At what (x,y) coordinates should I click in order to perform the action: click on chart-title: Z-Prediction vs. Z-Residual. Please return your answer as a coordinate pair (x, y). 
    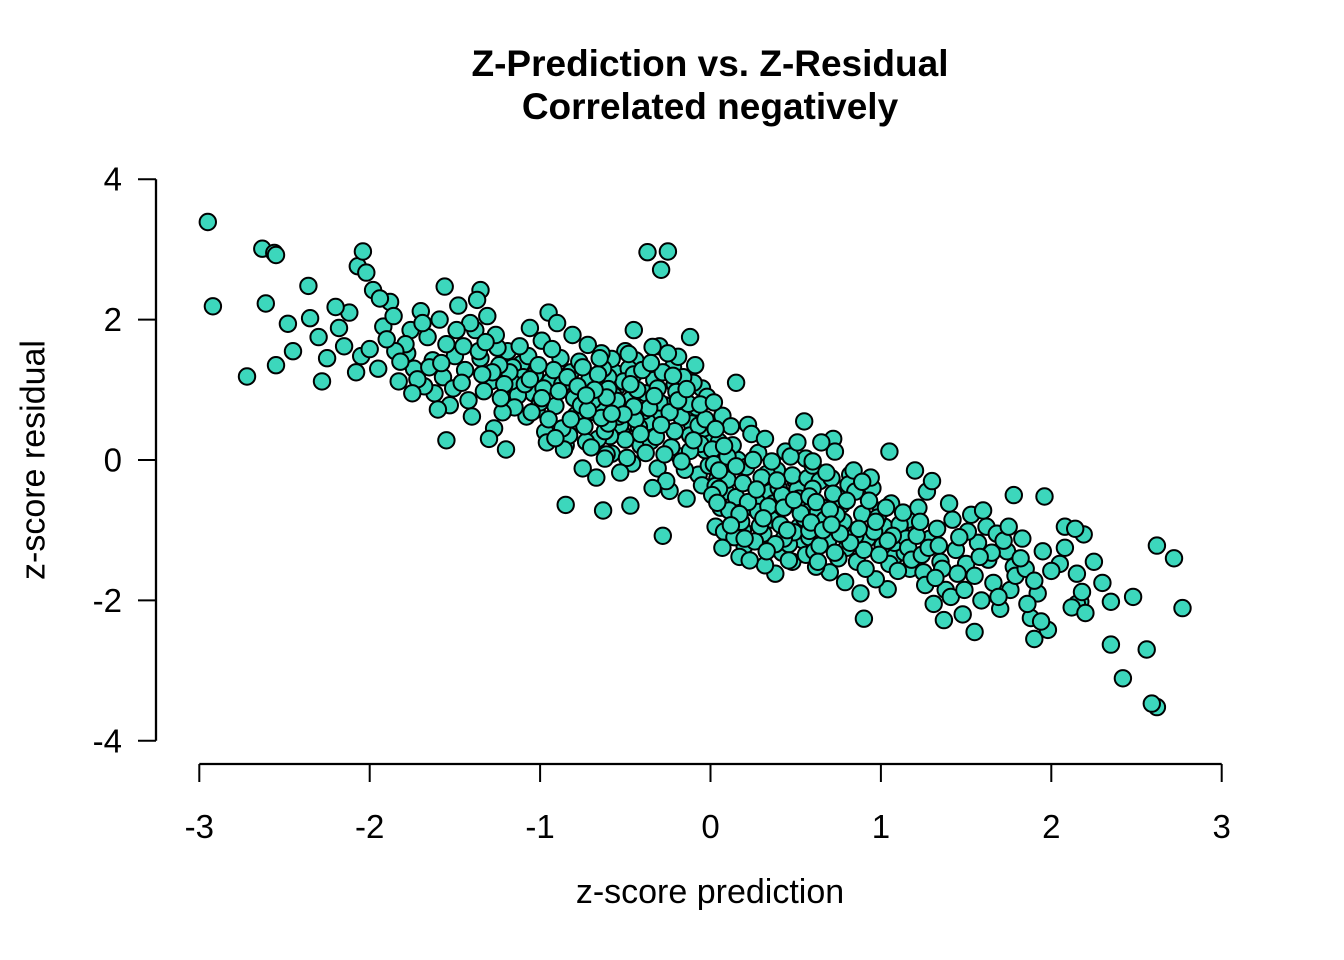
    Looking at the image, I should click on (710, 63).